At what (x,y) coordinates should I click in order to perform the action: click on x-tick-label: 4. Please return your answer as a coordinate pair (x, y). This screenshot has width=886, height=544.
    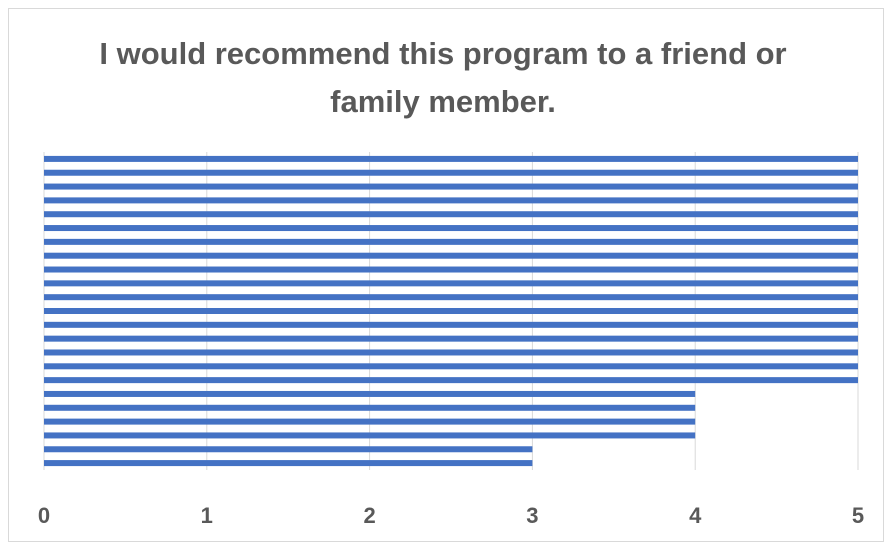
    Looking at the image, I should click on (695, 515).